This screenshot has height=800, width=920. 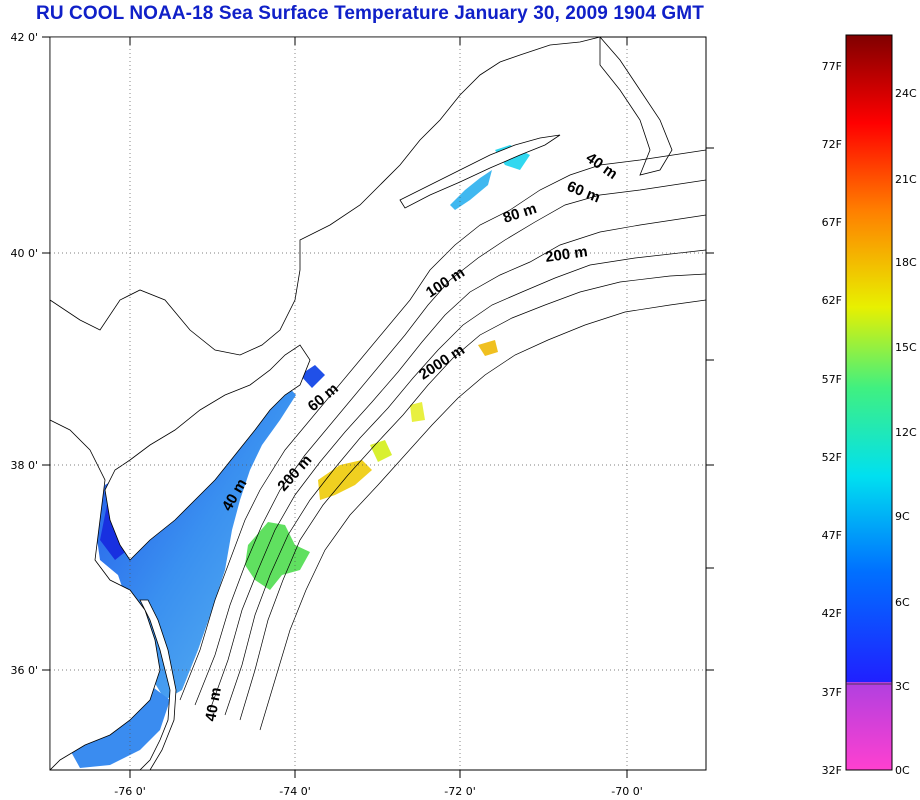 What do you see at coordinates (24, 354) in the screenshot?
I see `latitude-labels: 42 0' 40 0' 38 0' 36 0'` at bounding box center [24, 354].